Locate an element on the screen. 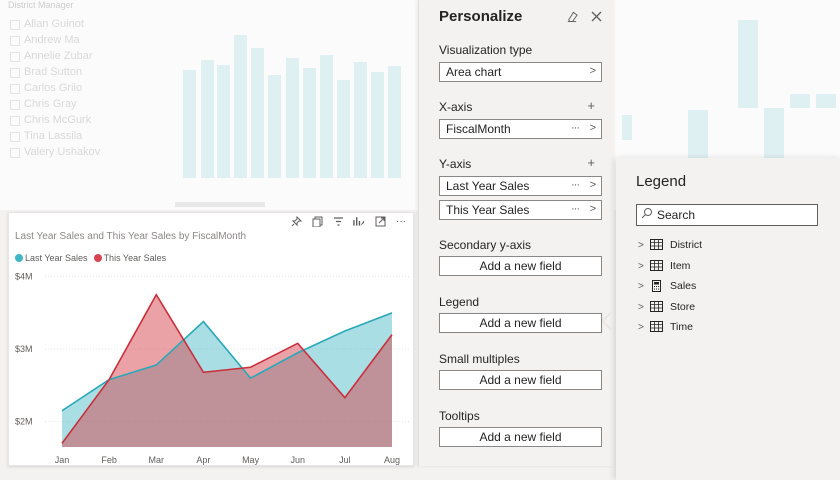  x-tick-label: Feb is located at coordinates (109, 460).